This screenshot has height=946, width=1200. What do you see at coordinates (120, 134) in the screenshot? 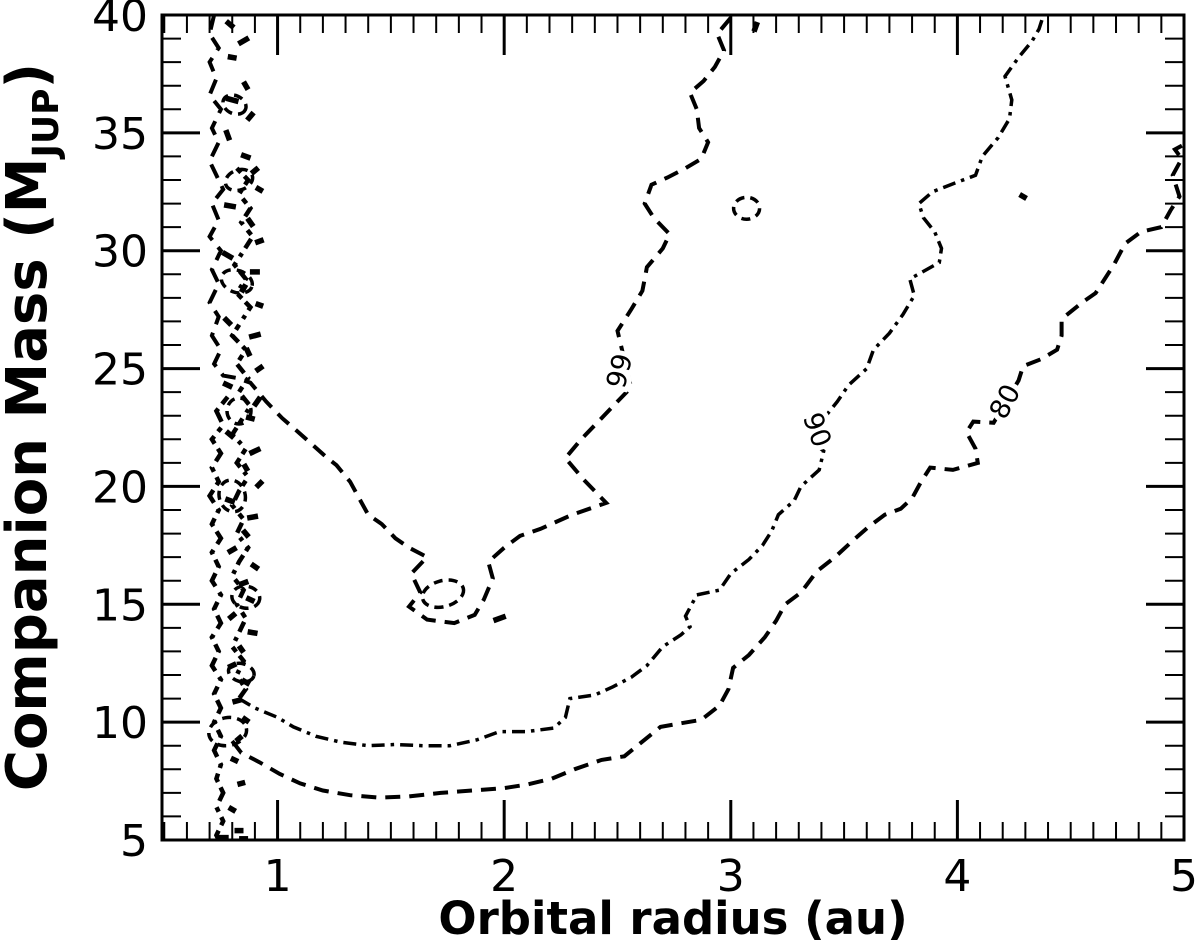
I see `y-tick-label: 35` at bounding box center [120, 134].